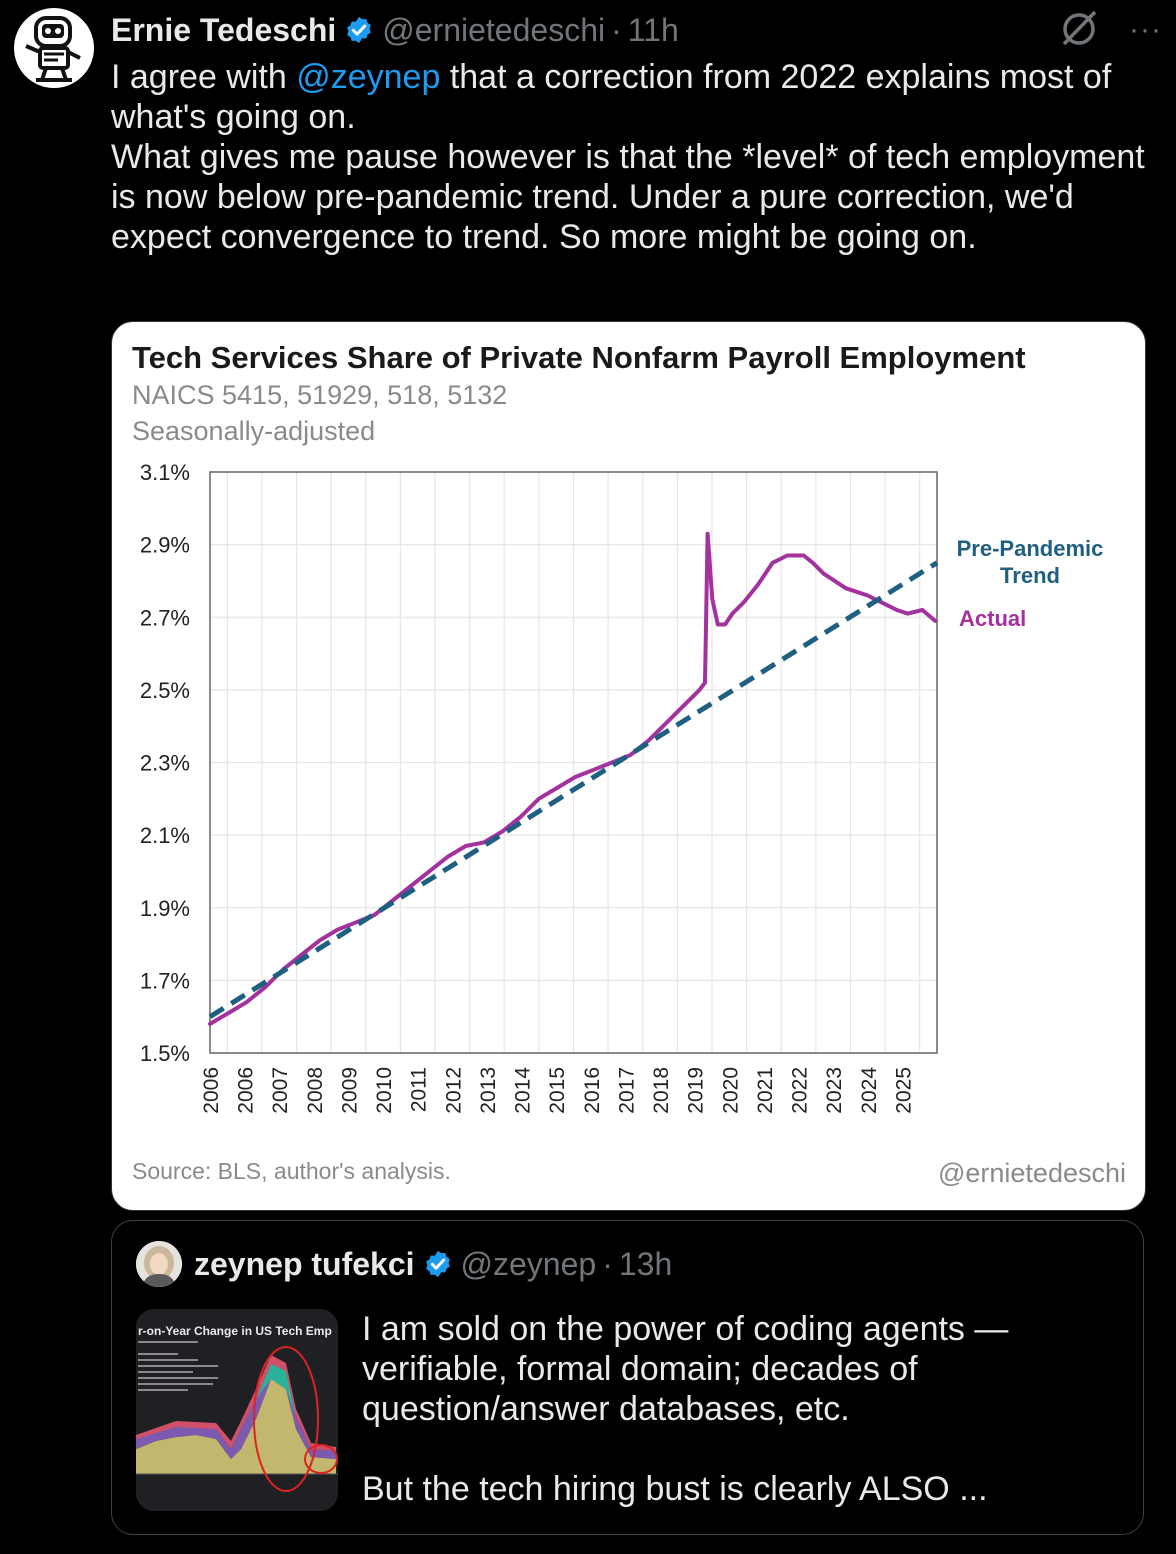 The image size is (1176, 1554). I want to click on person-avatar-icon, so click(159, 1264).